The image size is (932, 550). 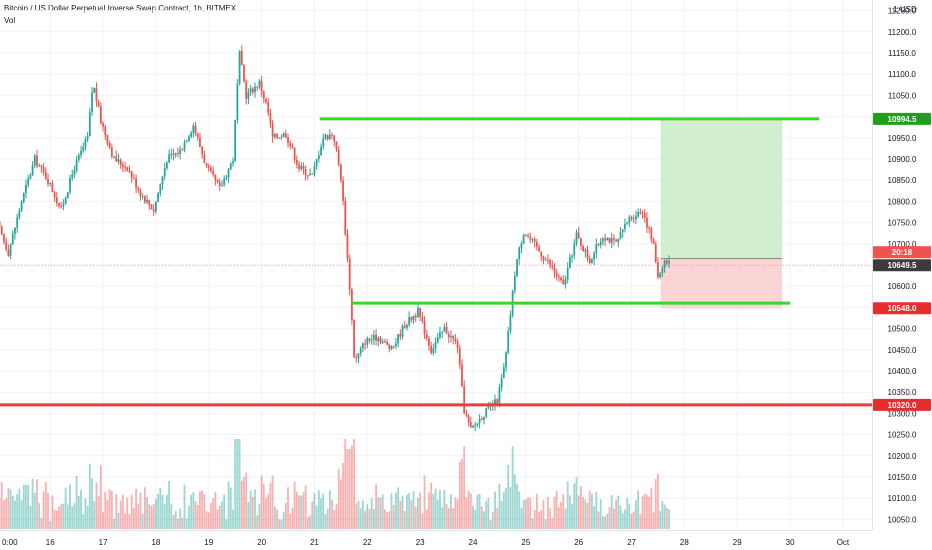 What do you see at coordinates (790, 542) in the screenshot?
I see `date-tick-label: 30` at bounding box center [790, 542].